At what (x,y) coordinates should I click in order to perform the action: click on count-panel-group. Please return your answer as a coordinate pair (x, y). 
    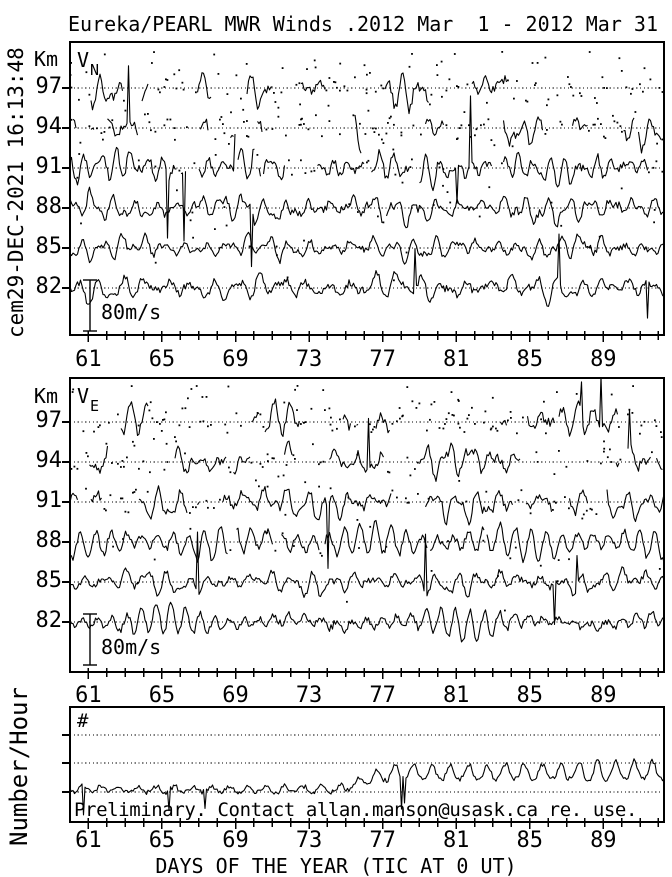
    Looking at the image, I should click on (363, 767).